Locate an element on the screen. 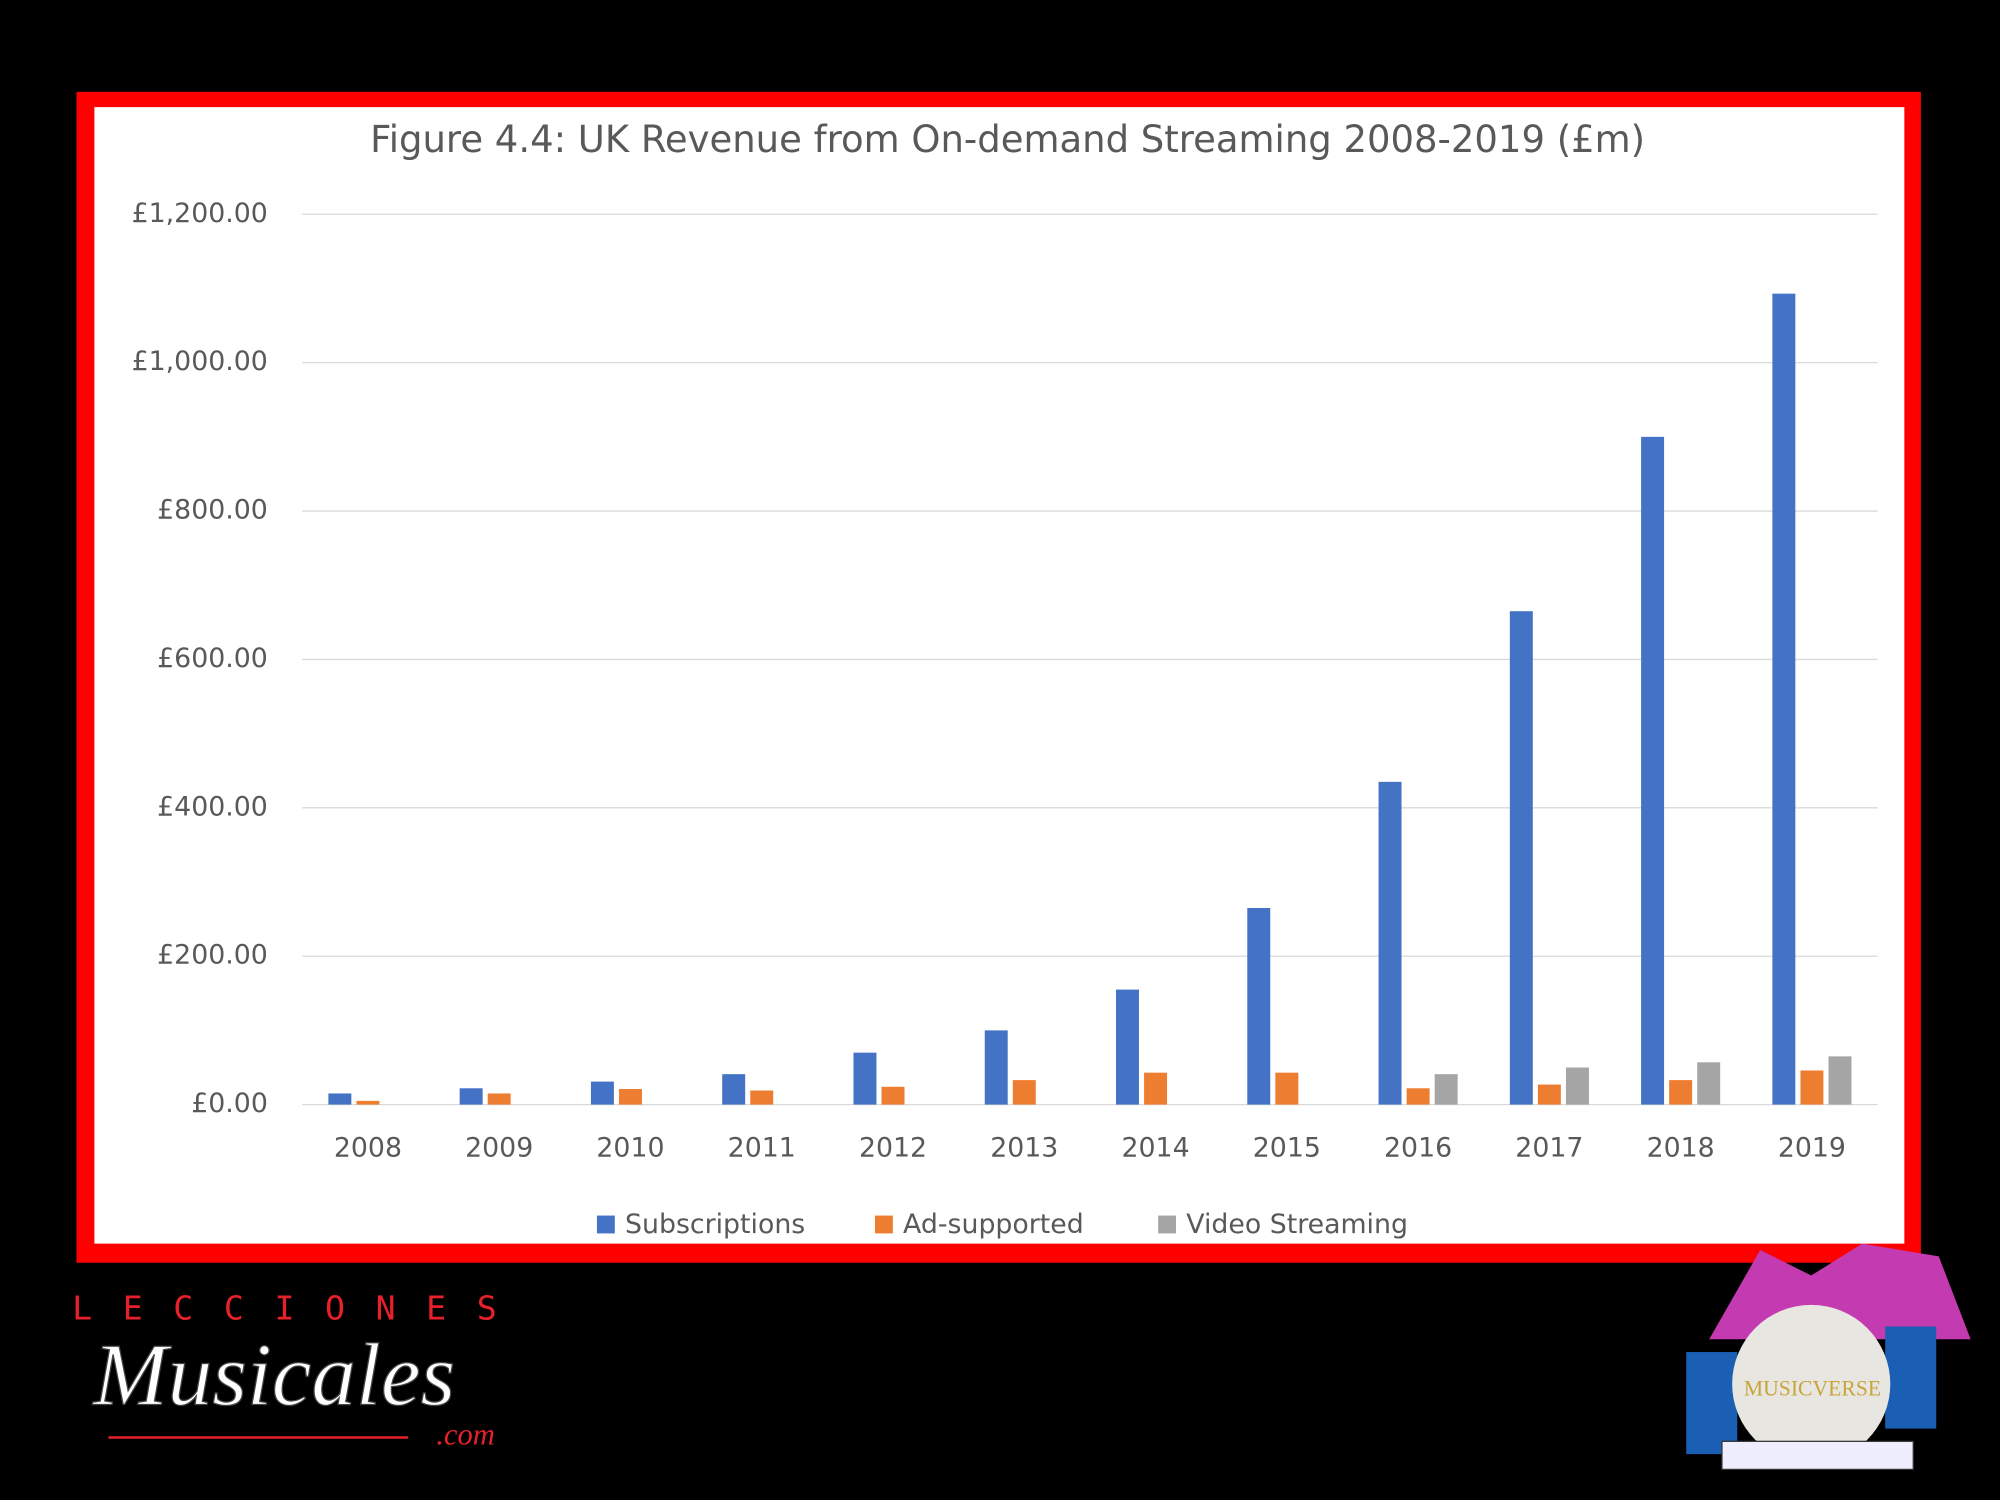 This screenshot has height=1500, width=2000. y-tick-label: £0.00 is located at coordinates (229, 1103).